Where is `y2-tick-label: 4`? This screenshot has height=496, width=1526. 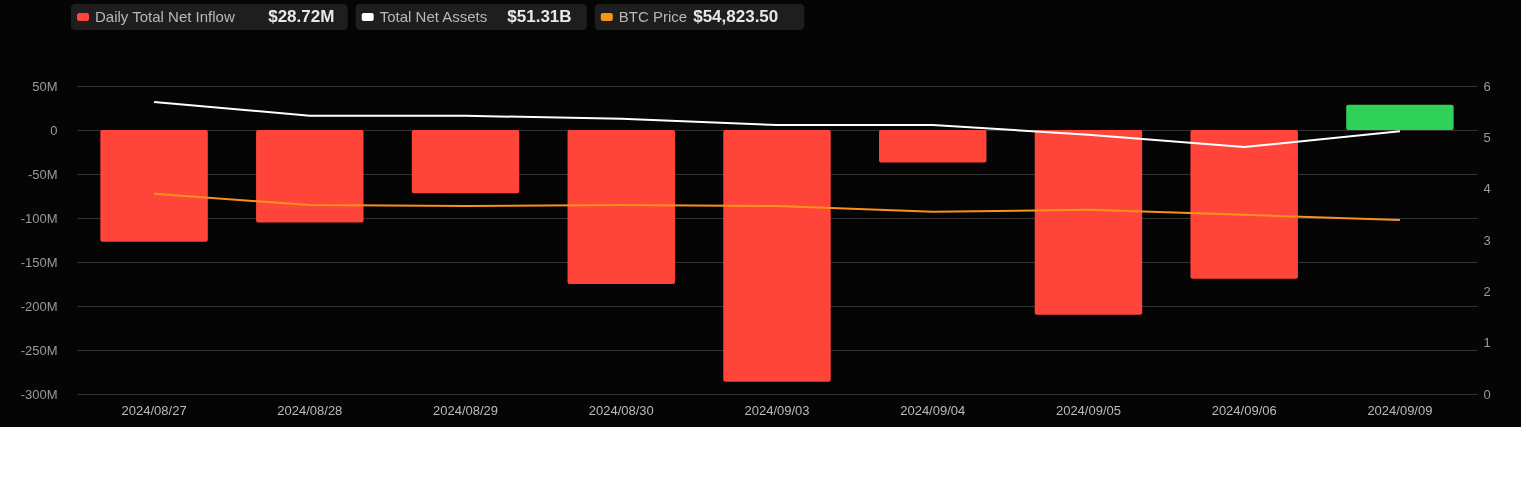
y2-tick-label: 4 is located at coordinates (1487, 189).